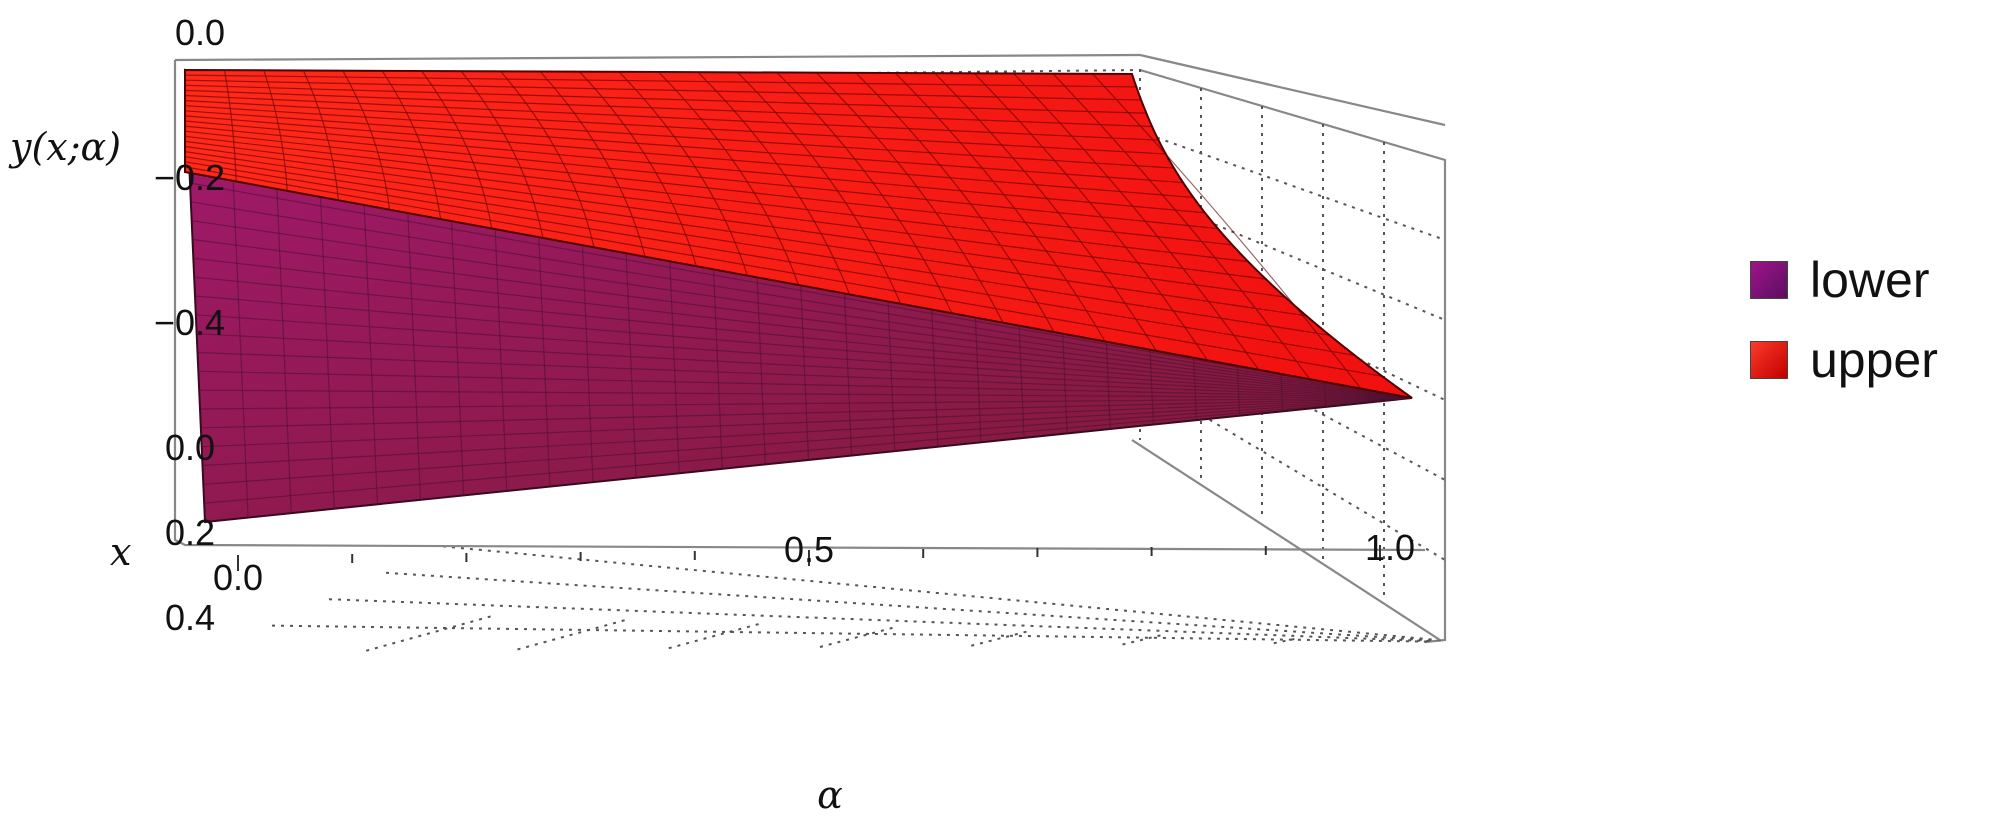 The height and width of the screenshot is (822, 2011). Describe the element at coordinates (1390, 547) in the screenshot. I see `alpha-tick-label: 1.0` at that location.